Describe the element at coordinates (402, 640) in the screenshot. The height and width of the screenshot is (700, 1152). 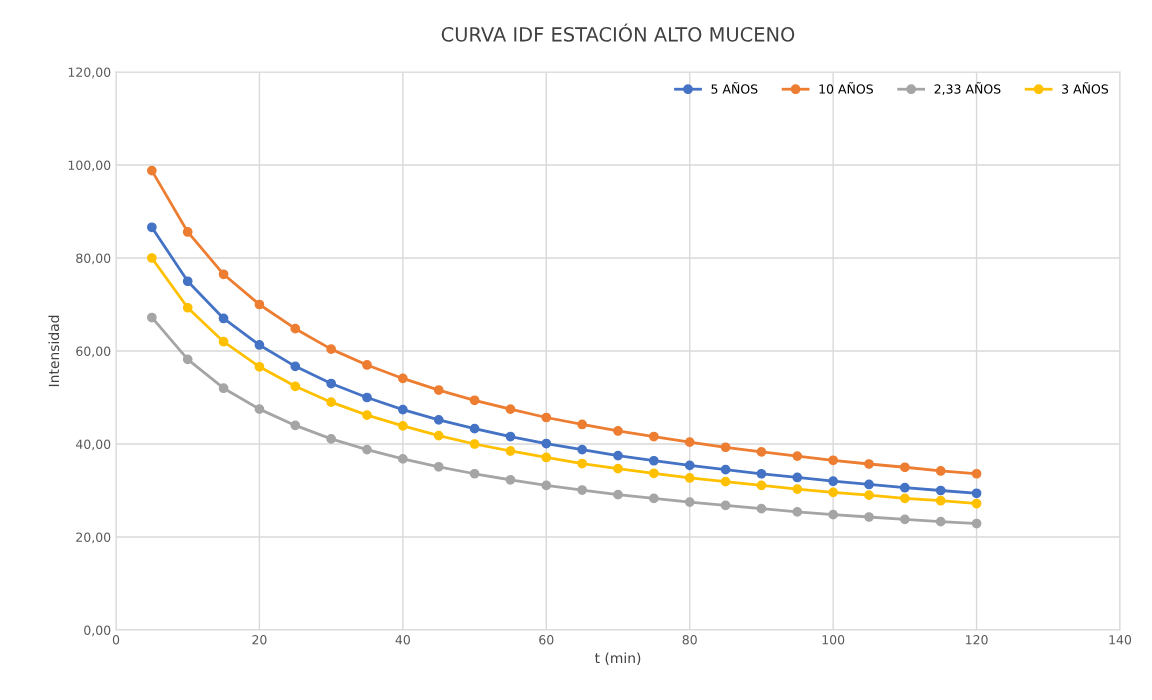
I see `x-tick-label: 40` at that location.